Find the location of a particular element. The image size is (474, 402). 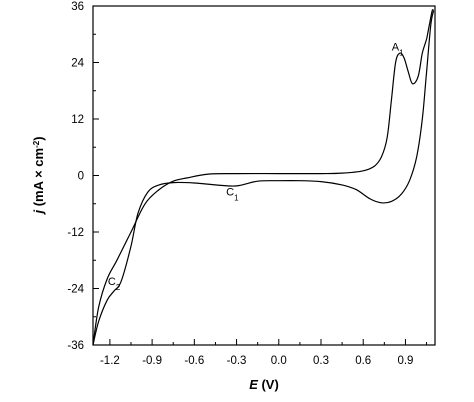

x-tick-label: -0.9 is located at coordinates (152, 361).